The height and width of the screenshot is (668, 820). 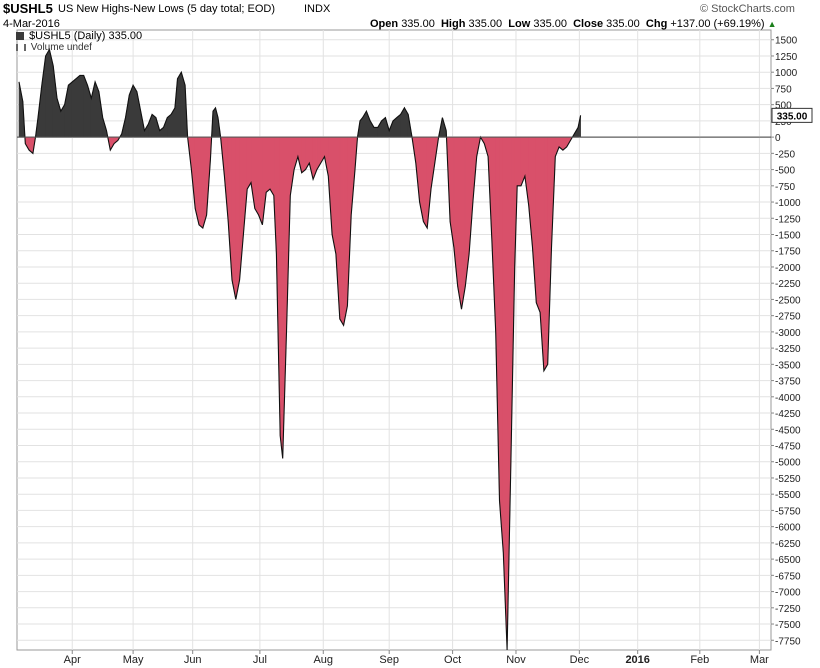 I want to click on legend-volume: Volume undef, so click(x=54, y=47).